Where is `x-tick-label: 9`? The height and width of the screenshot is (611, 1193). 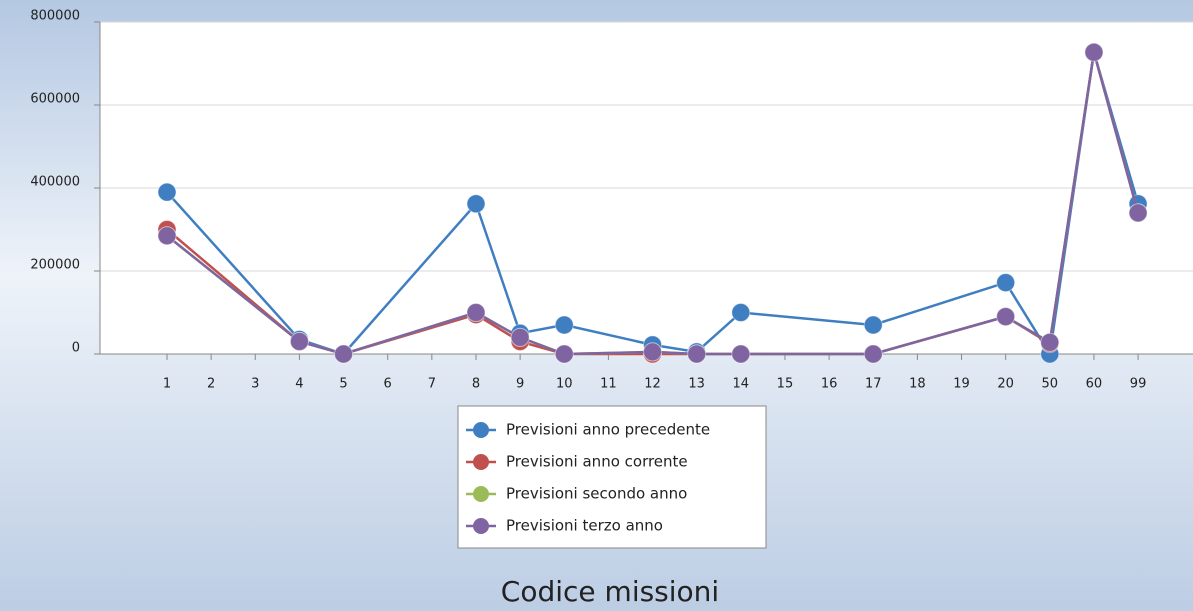
x-tick-label: 9 is located at coordinates (520, 384).